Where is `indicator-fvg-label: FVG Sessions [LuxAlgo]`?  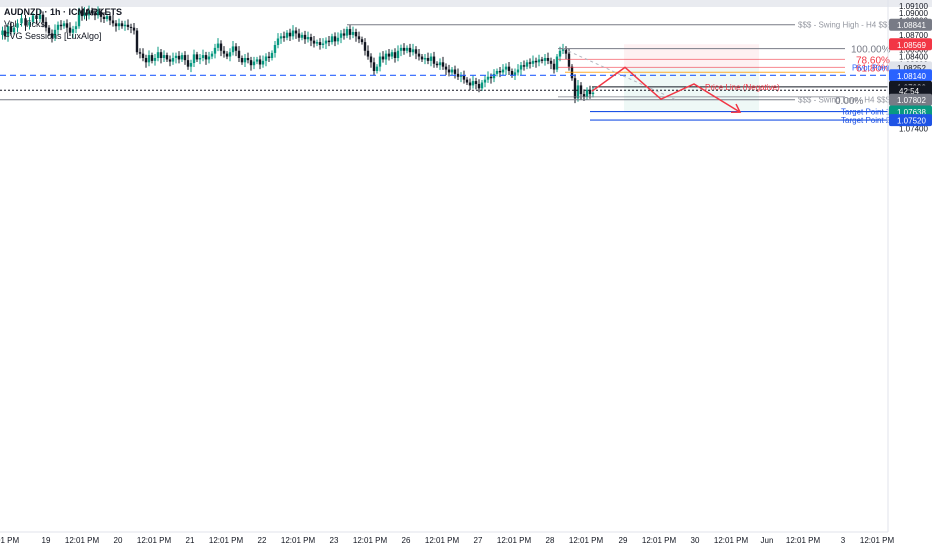 indicator-fvg-label: FVG Sessions [LuxAlgo] is located at coordinates (53, 36).